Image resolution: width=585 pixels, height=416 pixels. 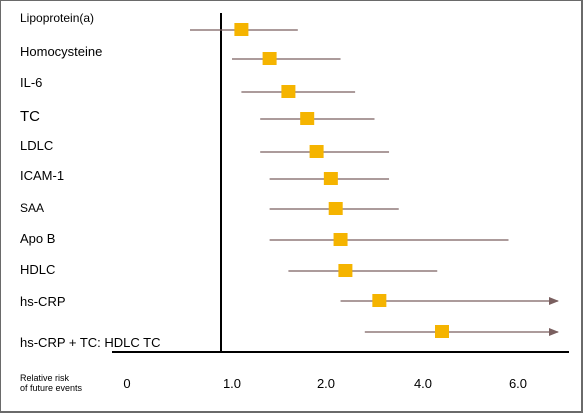 I want to click on row-label: IL-6, so click(x=31, y=82).